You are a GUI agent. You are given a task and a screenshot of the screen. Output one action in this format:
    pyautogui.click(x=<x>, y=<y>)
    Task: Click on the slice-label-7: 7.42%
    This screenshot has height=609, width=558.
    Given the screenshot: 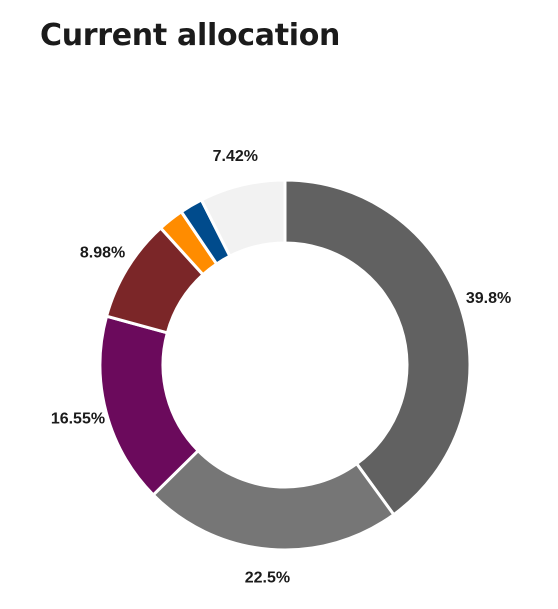 What is the action you would take?
    pyautogui.click(x=235, y=156)
    